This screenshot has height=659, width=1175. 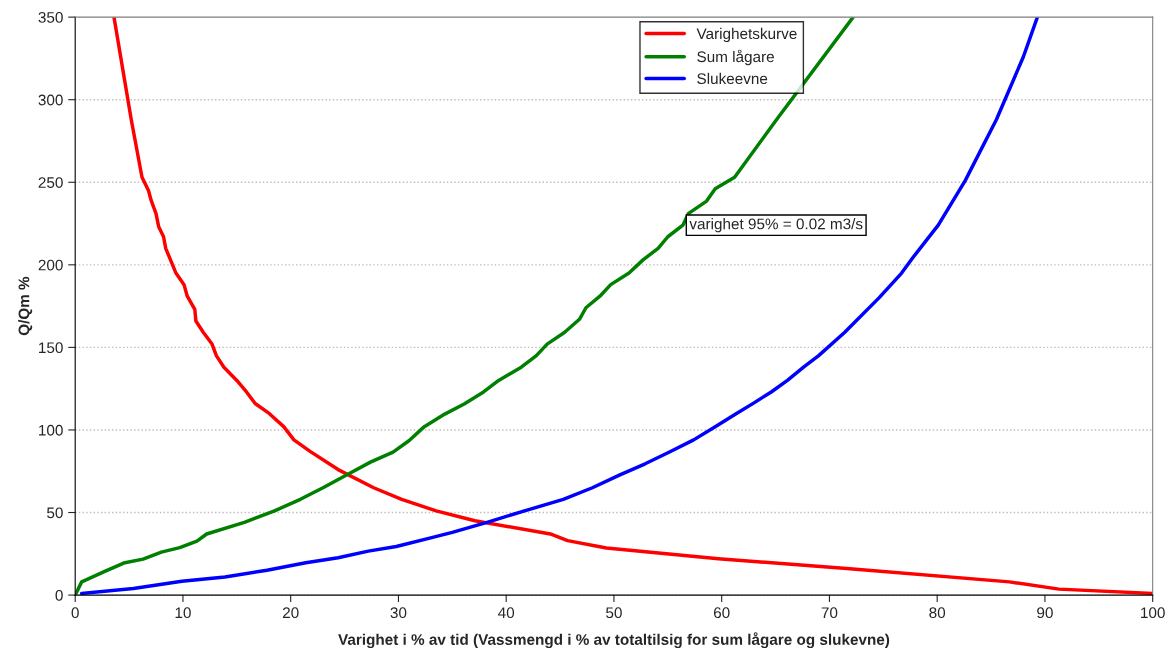 What do you see at coordinates (50, 100) in the screenshot?
I see `y-tick-label: 300` at bounding box center [50, 100].